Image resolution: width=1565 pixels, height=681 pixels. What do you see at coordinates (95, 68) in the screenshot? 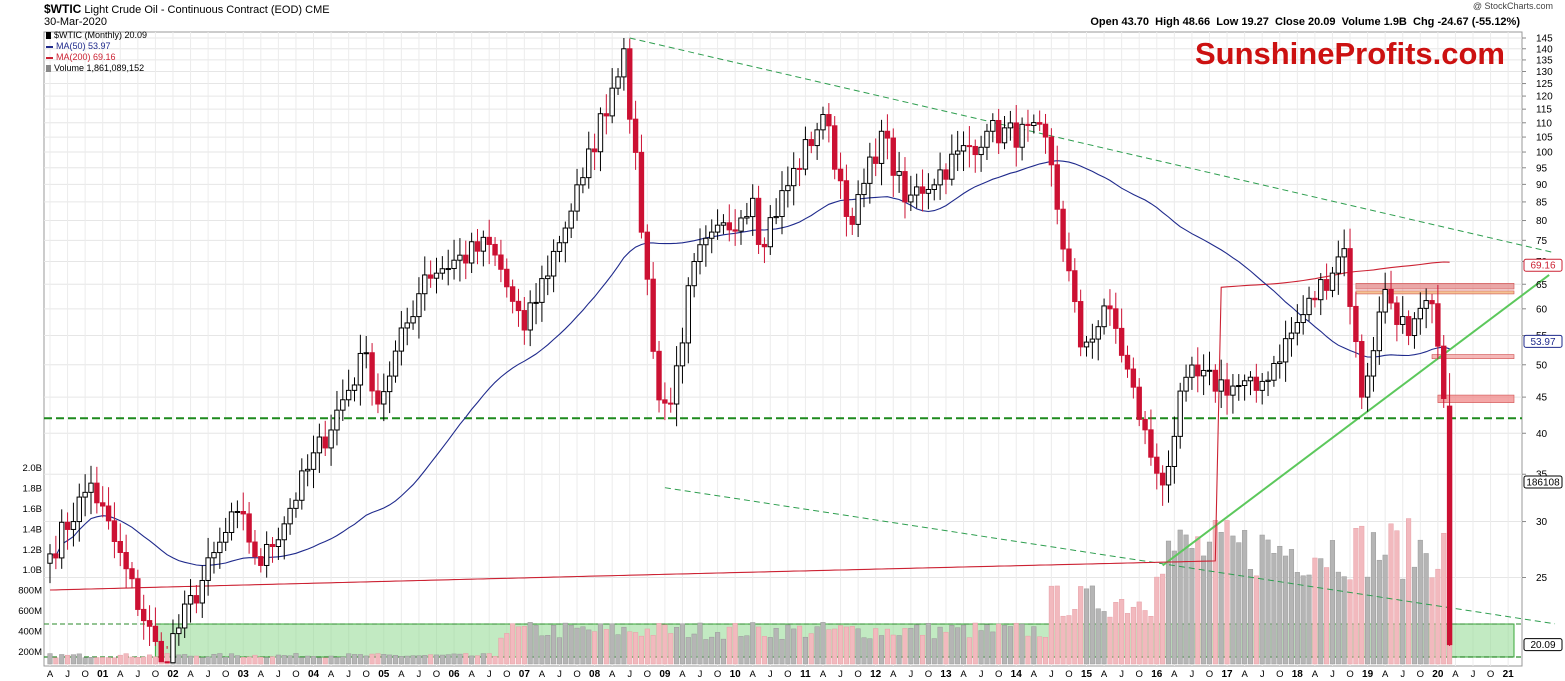
I see `legend-volume: Volume 1,861,089,152` at bounding box center [95, 68].